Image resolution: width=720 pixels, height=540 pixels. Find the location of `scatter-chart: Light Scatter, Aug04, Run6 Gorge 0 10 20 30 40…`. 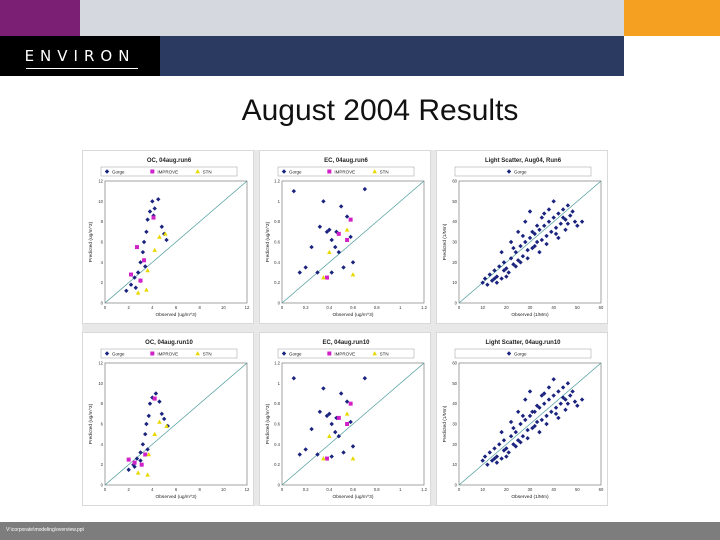

scatter-chart: Light Scatter, Aug04, Run6 Gorge 0 10 20 30 40… is located at coordinates (523, 238).